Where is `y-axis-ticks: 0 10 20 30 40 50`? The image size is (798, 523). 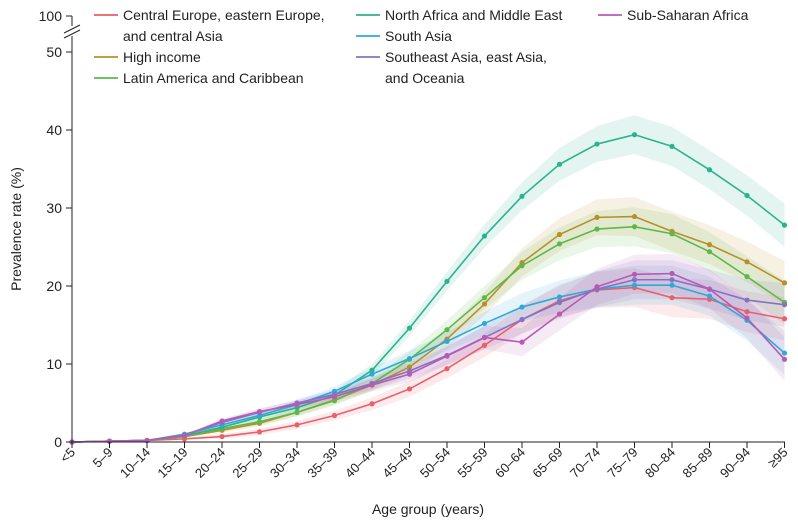
y-axis-ticks: 0 10 20 30 40 50 is located at coordinates (59, 247).